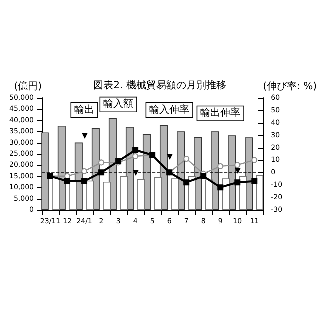 The height and width of the screenshot is (320, 320). What do you see at coordinates (84, 110) in the screenshot?
I see `annotation: 輸出` at bounding box center [84, 110].